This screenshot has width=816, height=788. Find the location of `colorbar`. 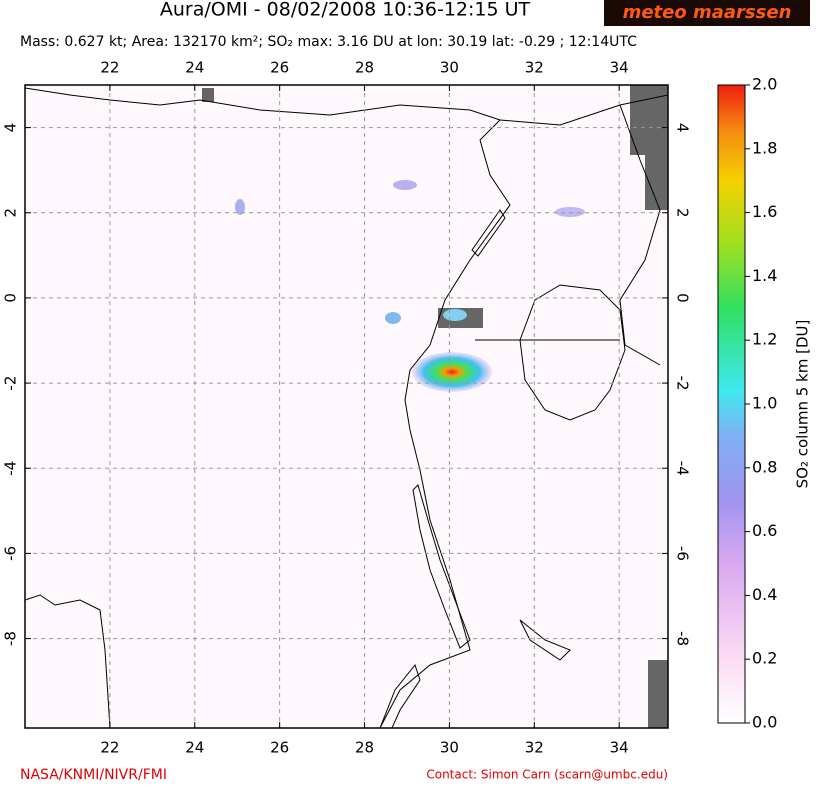

colorbar is located at coordinates (731, 404).